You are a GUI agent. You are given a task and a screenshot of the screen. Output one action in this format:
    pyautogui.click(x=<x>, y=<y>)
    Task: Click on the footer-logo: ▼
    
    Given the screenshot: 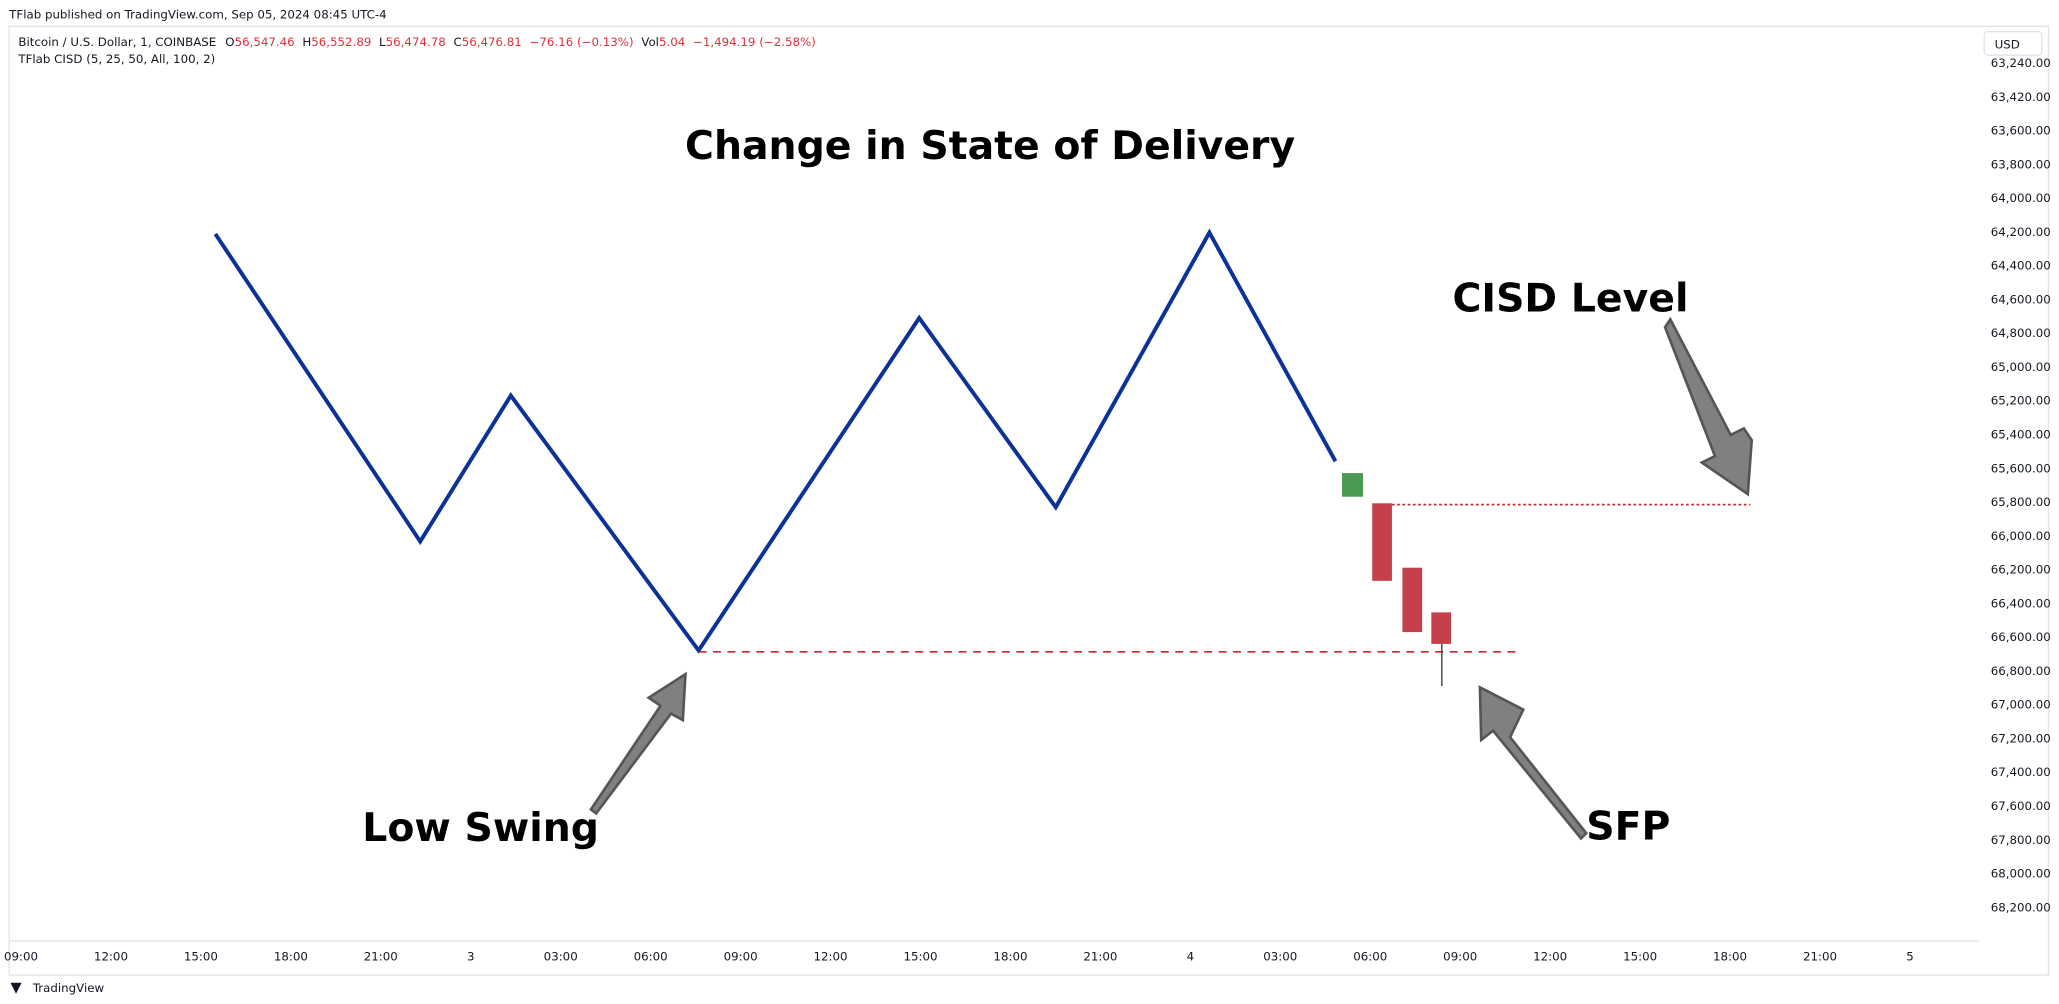 What is the action you would take?
    pyautogui.click(x=17, y=988)
    